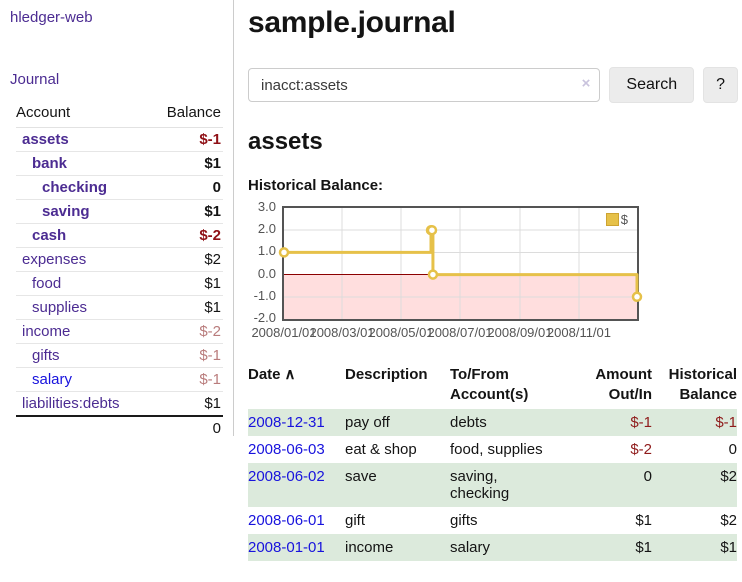  I want to click on transaction-accounts: gifts, so click(464, 520).